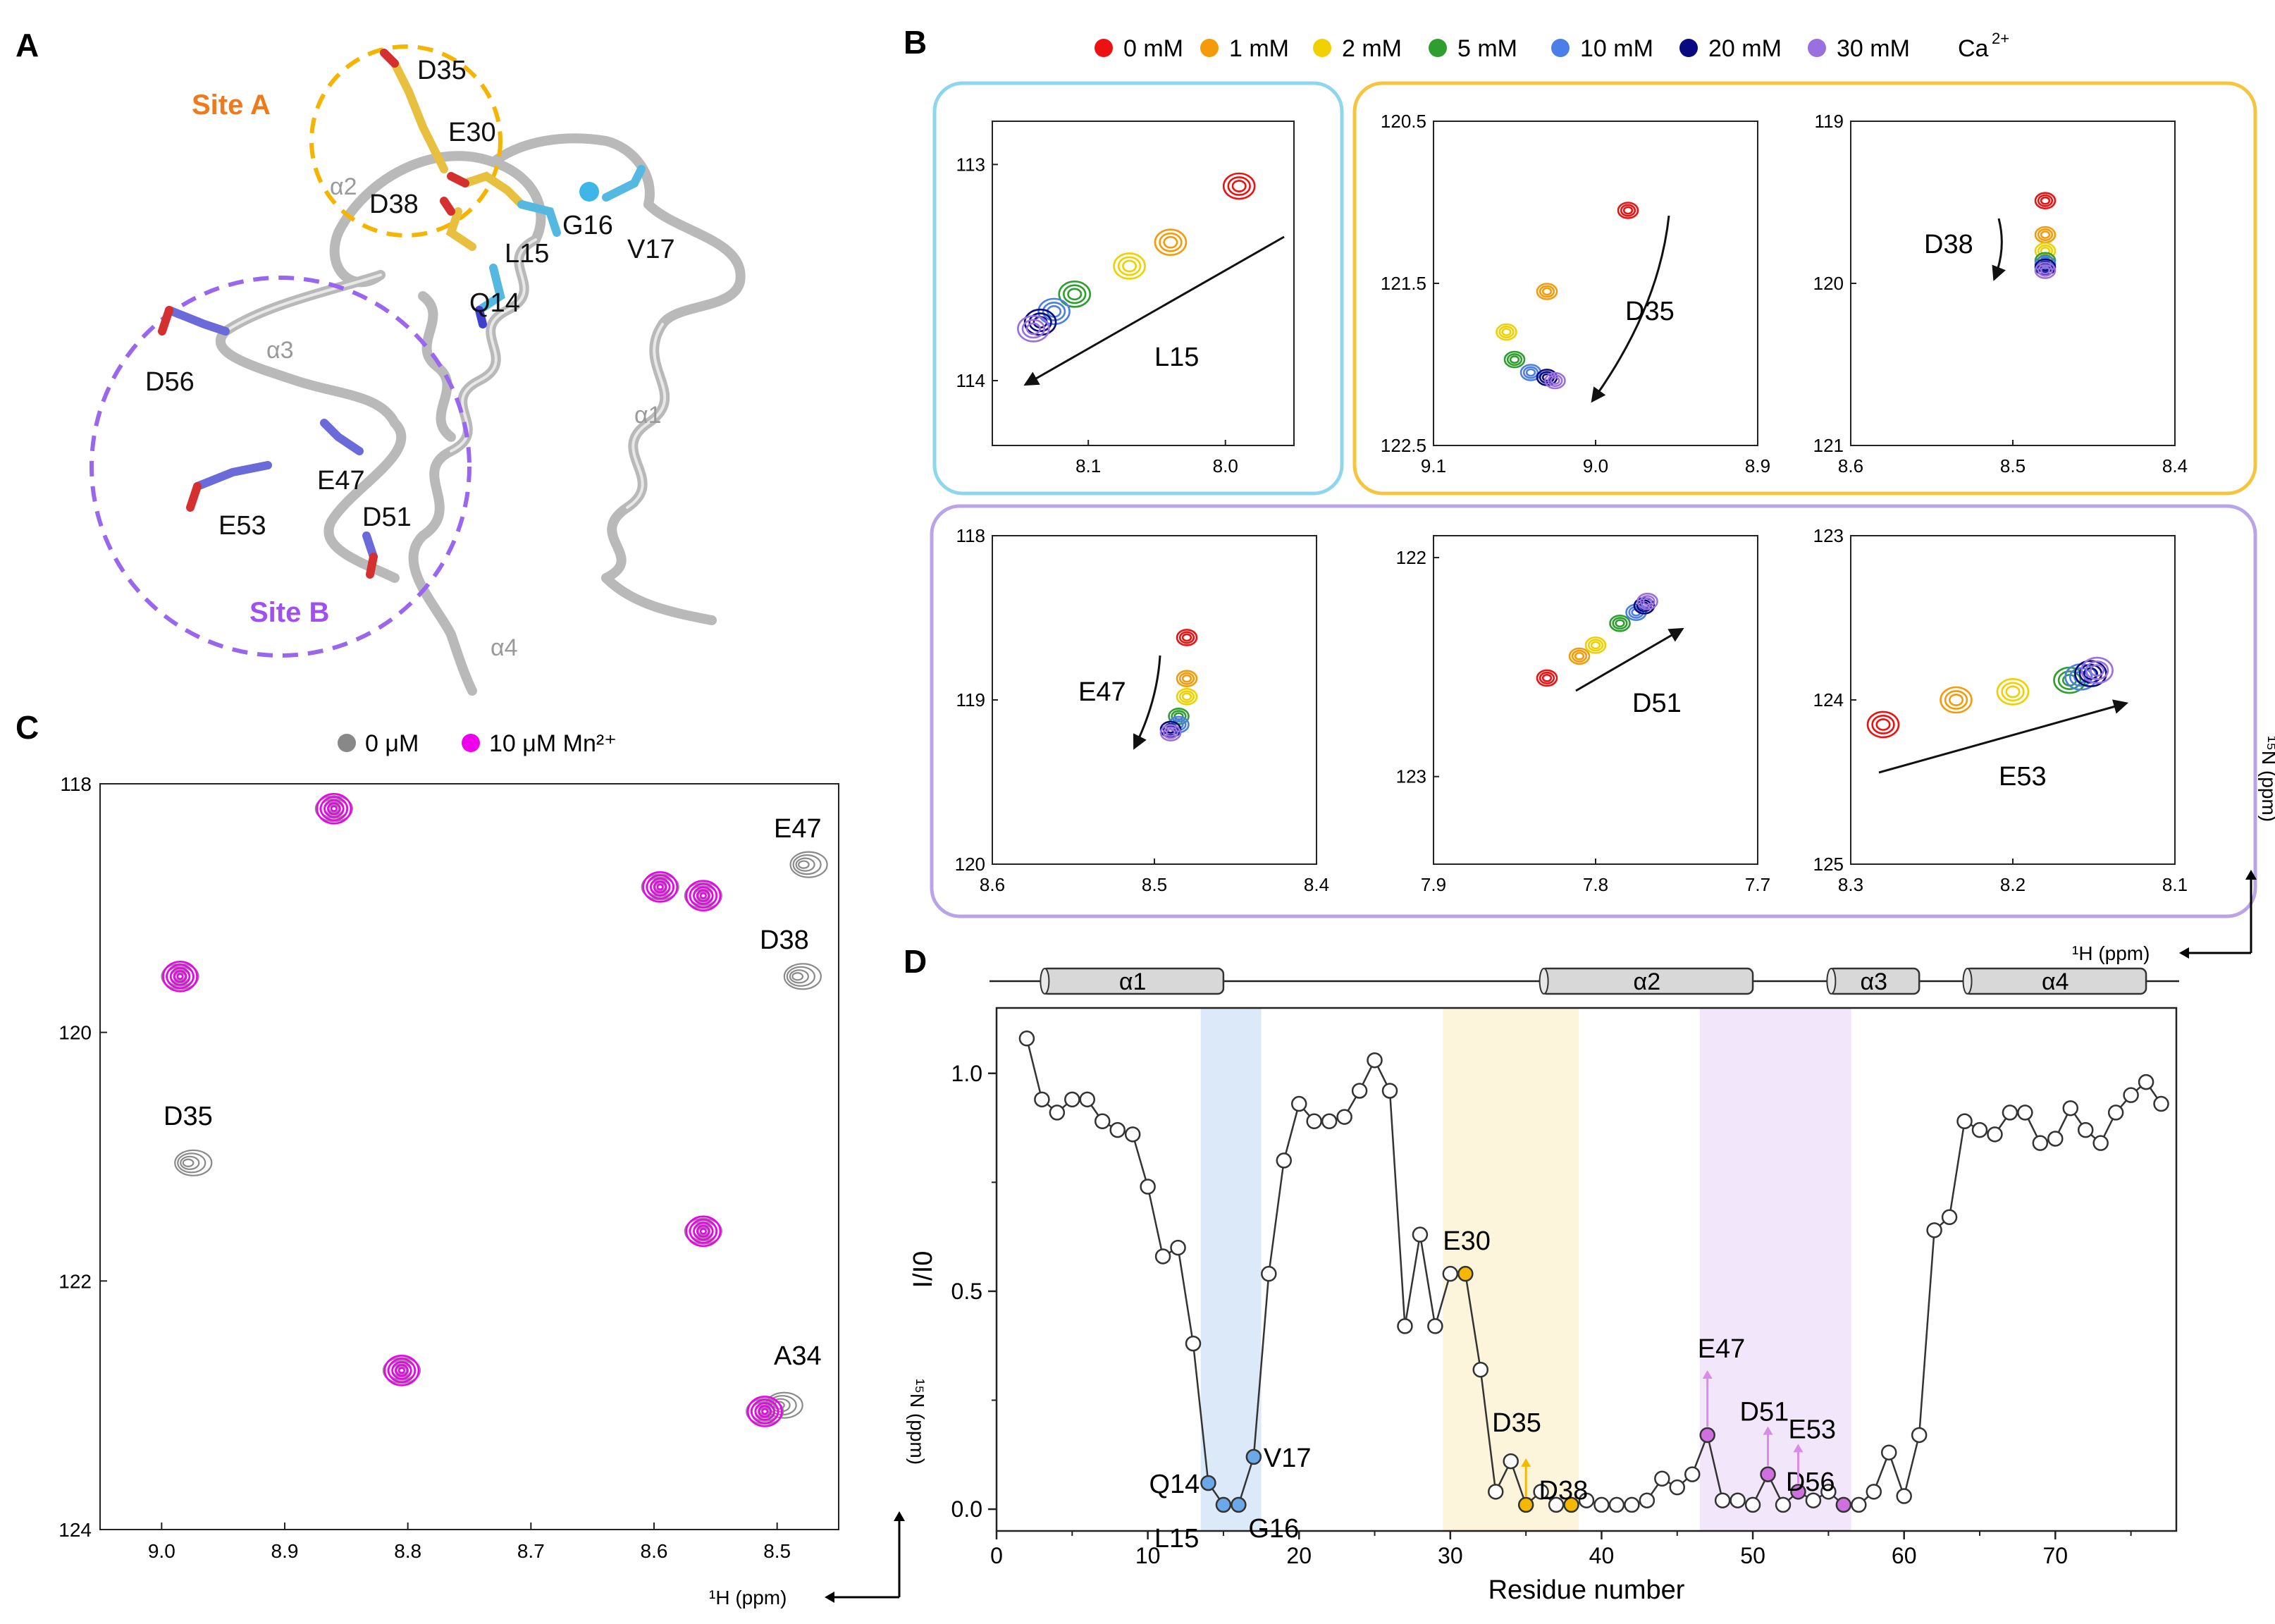  I want to click on nmr-plot-d51: 7.9 7.8 7.7 122 123 D51, so click(1583, 715).